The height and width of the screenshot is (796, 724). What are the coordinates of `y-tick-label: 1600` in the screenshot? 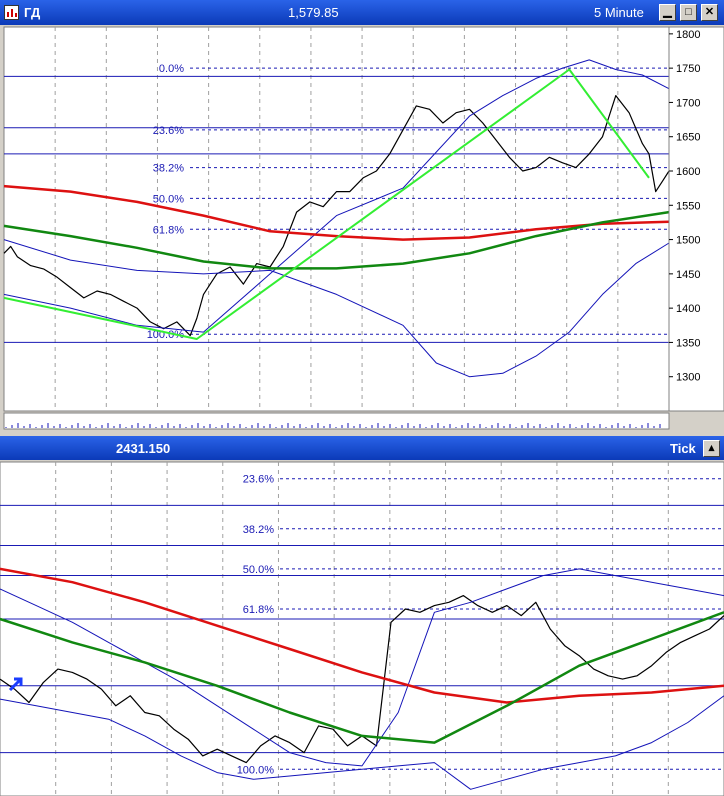 It's located at (688, 172).